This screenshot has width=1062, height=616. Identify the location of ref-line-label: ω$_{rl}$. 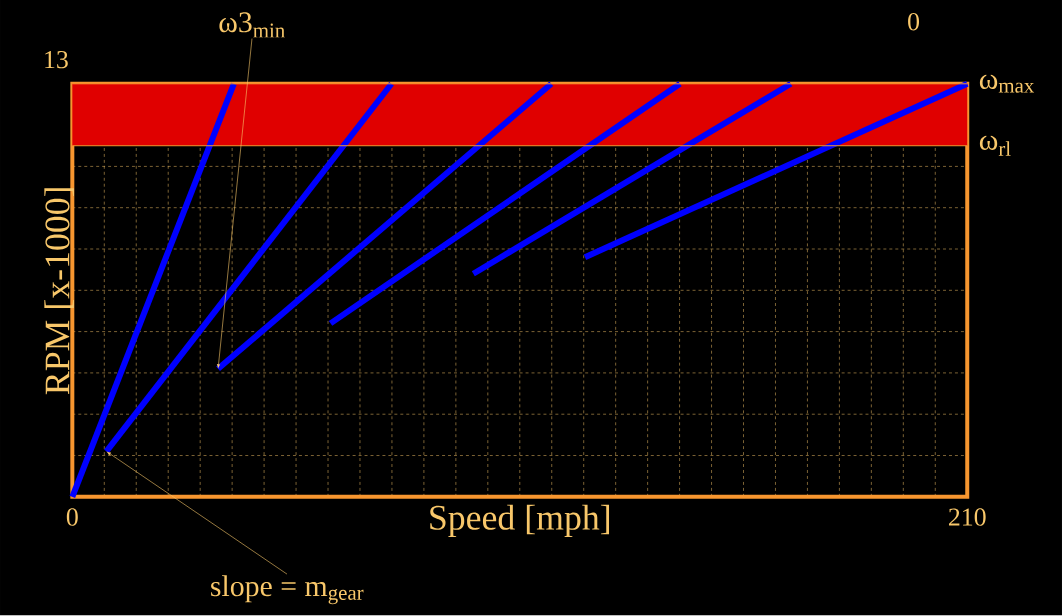
(995, 145).